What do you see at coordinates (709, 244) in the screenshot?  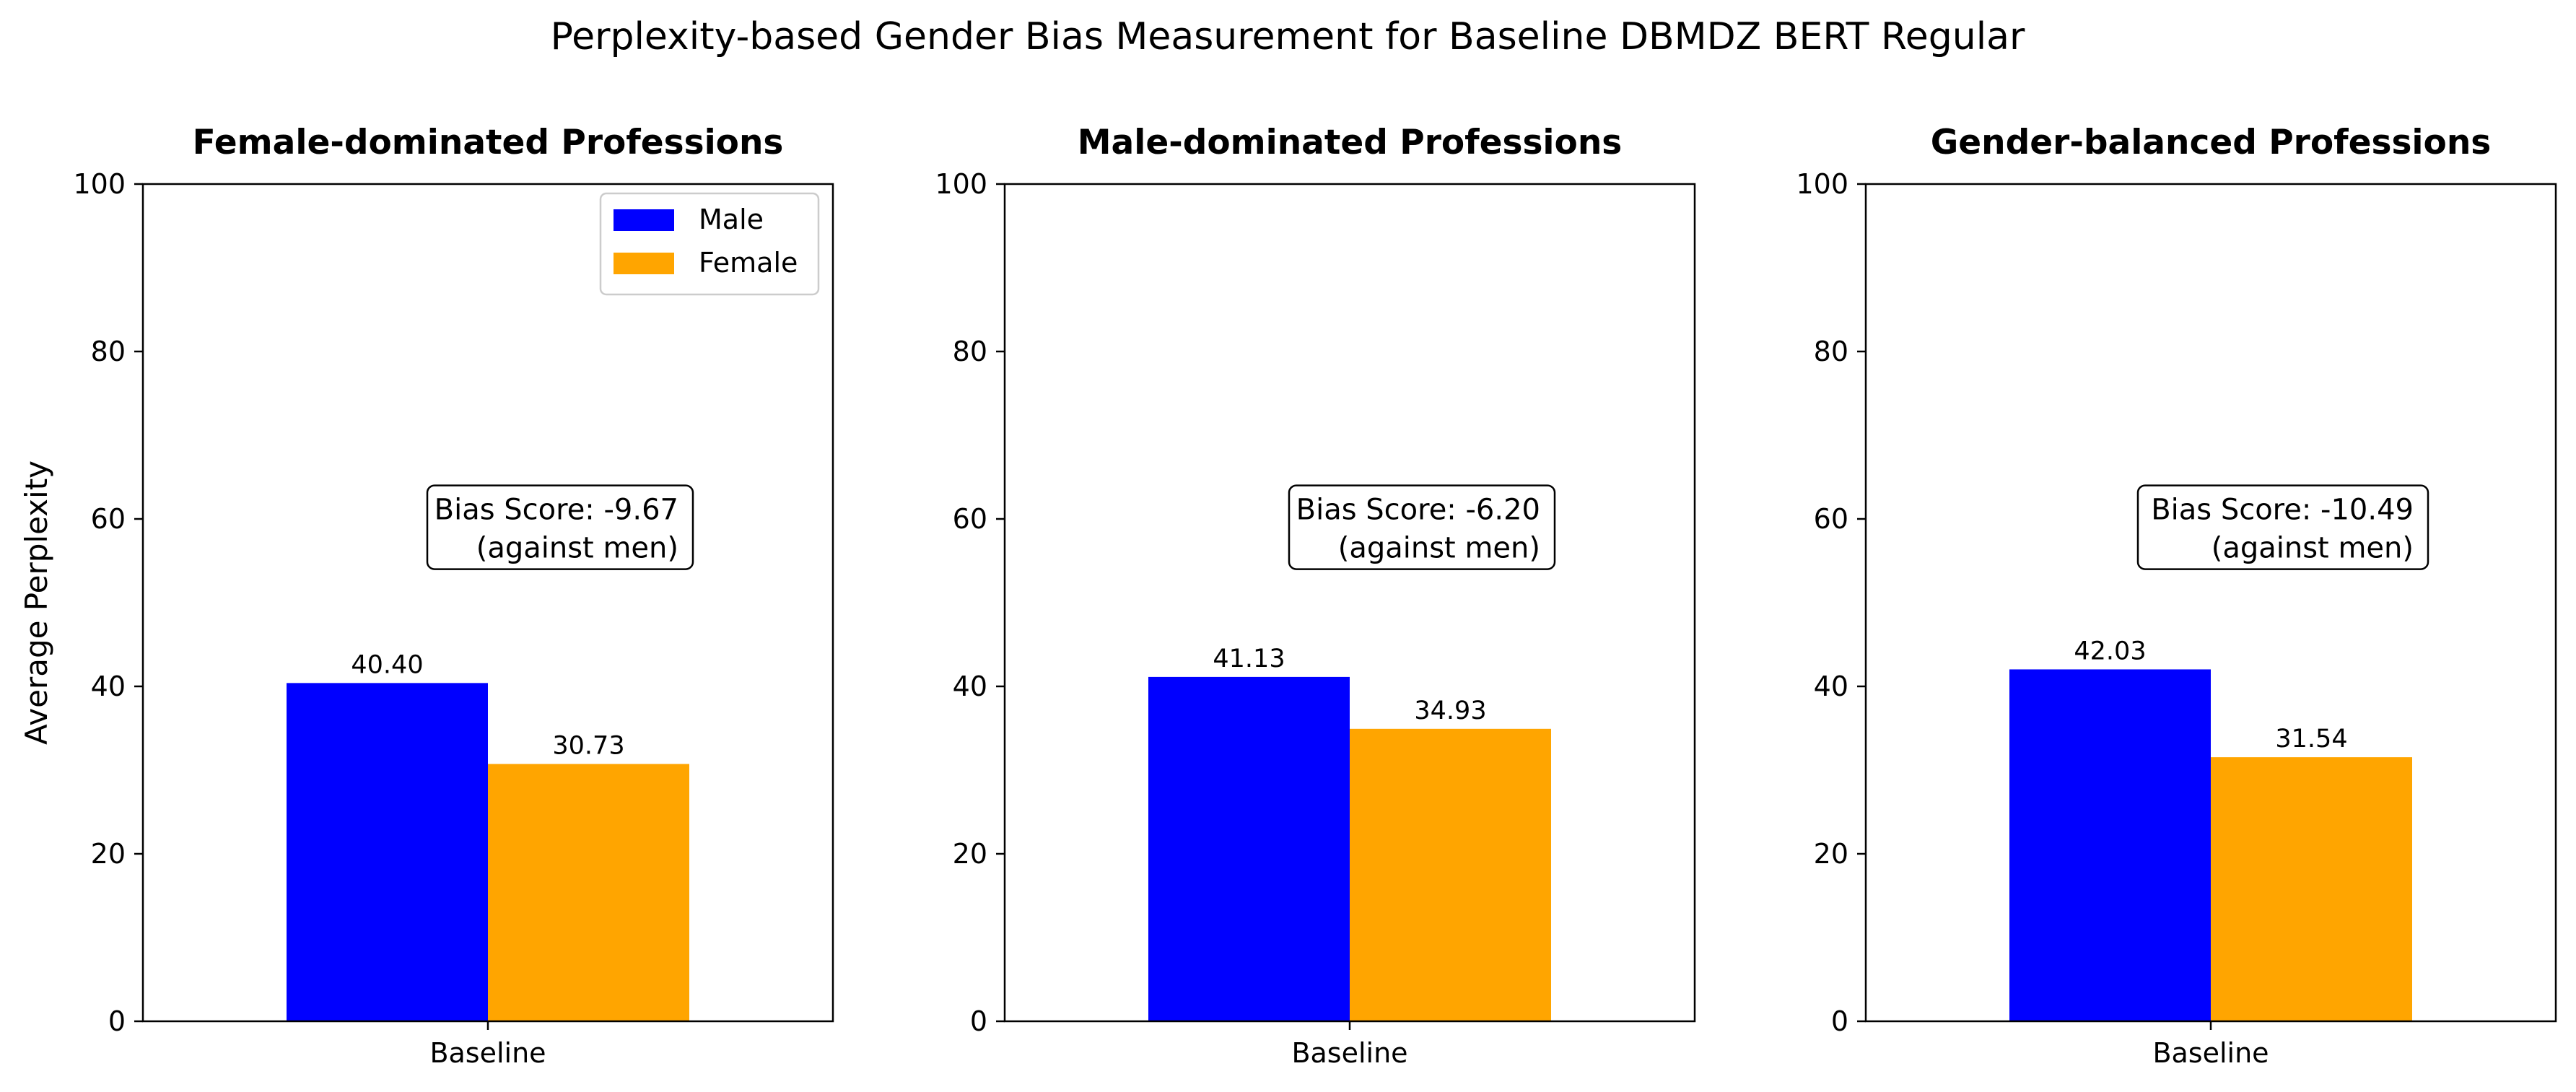 I see `legend: Male Female` at bounding box center [709, 244].